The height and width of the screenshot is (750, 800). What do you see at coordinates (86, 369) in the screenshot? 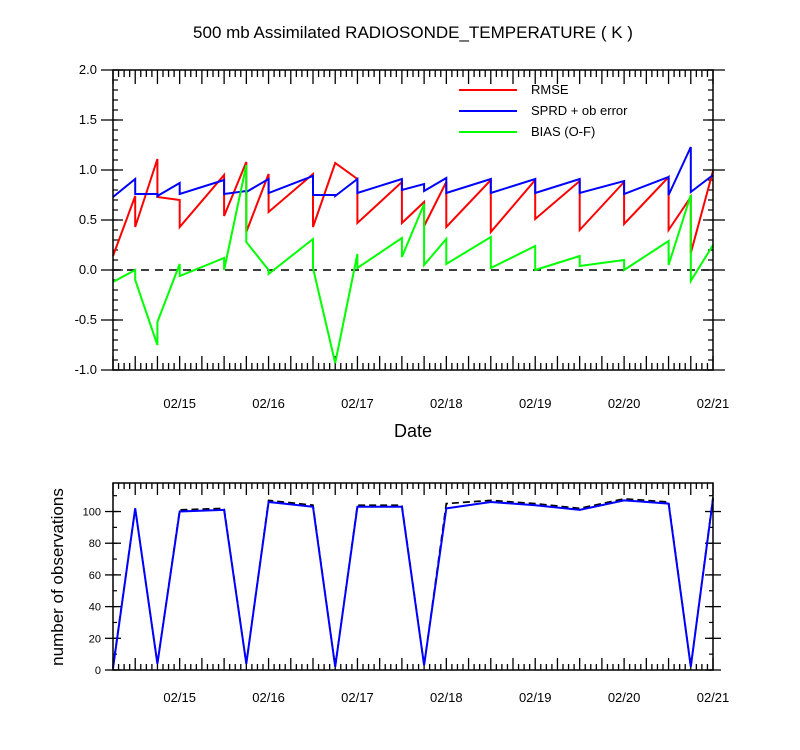
I see `top-y-tick-label: -1.0` at bounding box center [86, 369].